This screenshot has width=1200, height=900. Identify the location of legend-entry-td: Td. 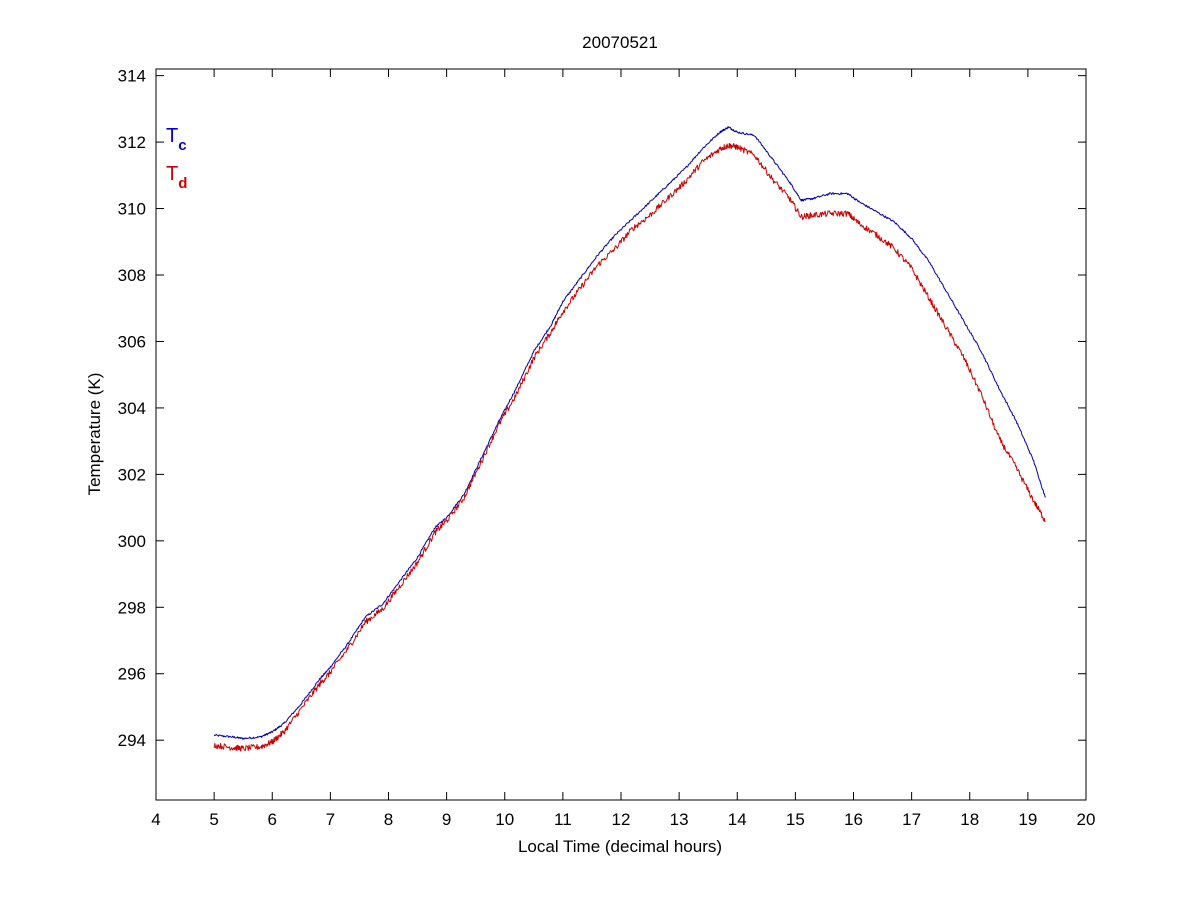
(176, 177).